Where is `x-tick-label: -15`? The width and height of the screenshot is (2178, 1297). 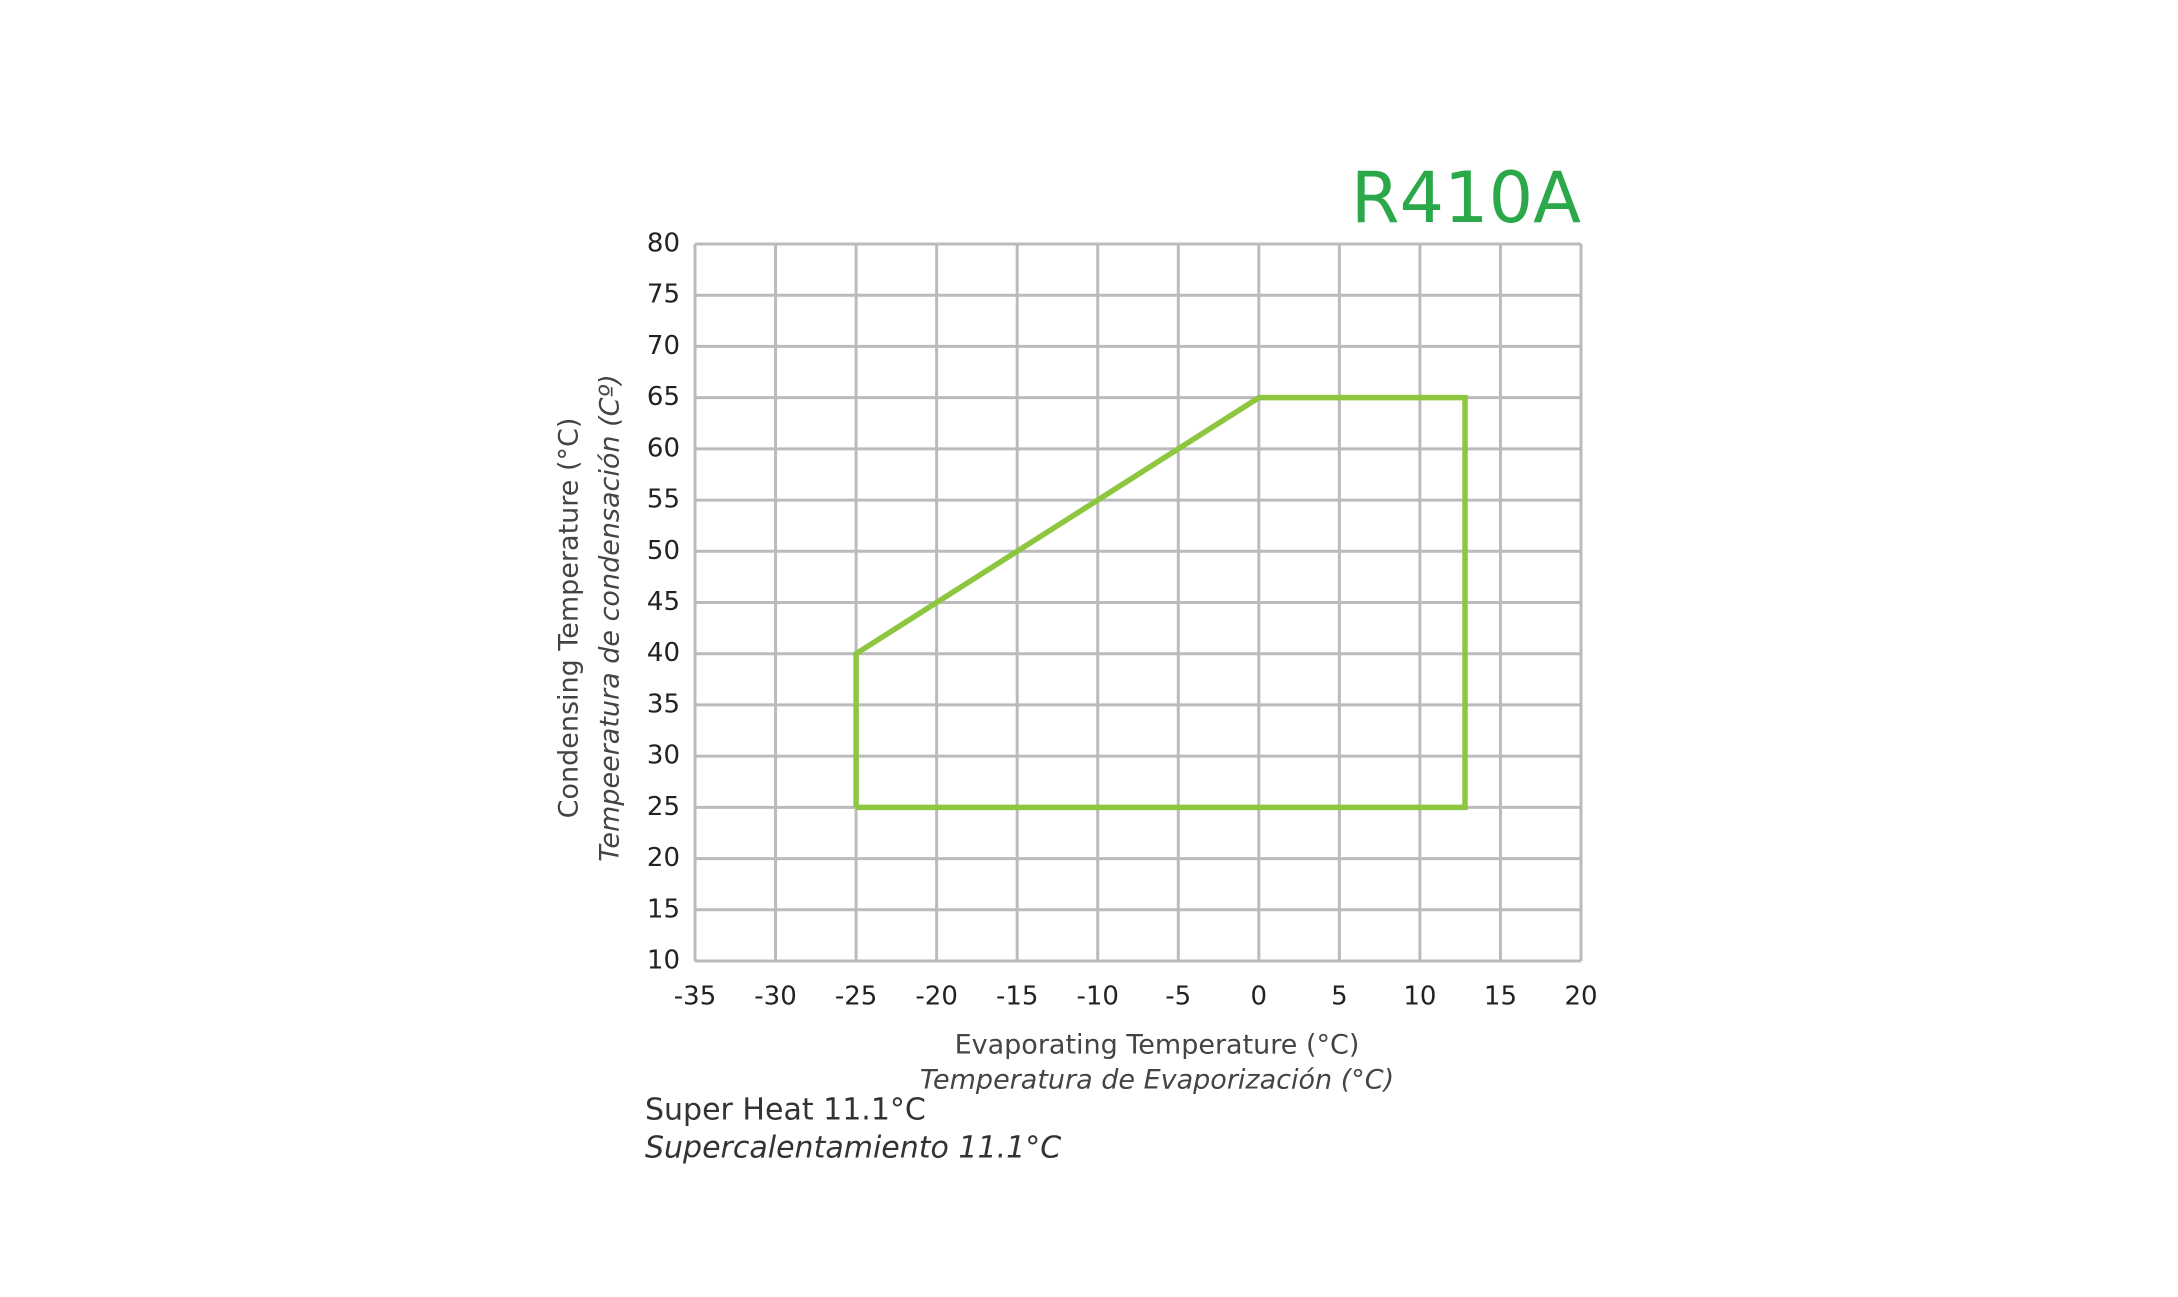
x-tick-label: -15 is located at coordinates (1017, 997).